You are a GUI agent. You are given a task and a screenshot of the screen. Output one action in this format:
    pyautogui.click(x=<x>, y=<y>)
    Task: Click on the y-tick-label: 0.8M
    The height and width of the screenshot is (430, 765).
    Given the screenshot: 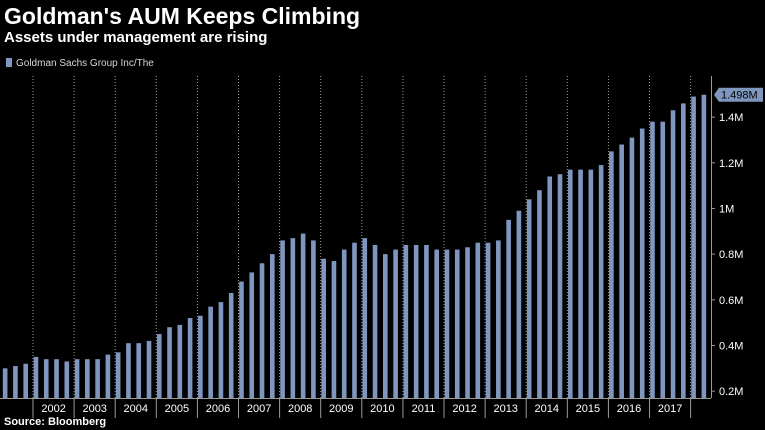 What is the action you would take?
    pyautogui.click(x=731, y=255)
    